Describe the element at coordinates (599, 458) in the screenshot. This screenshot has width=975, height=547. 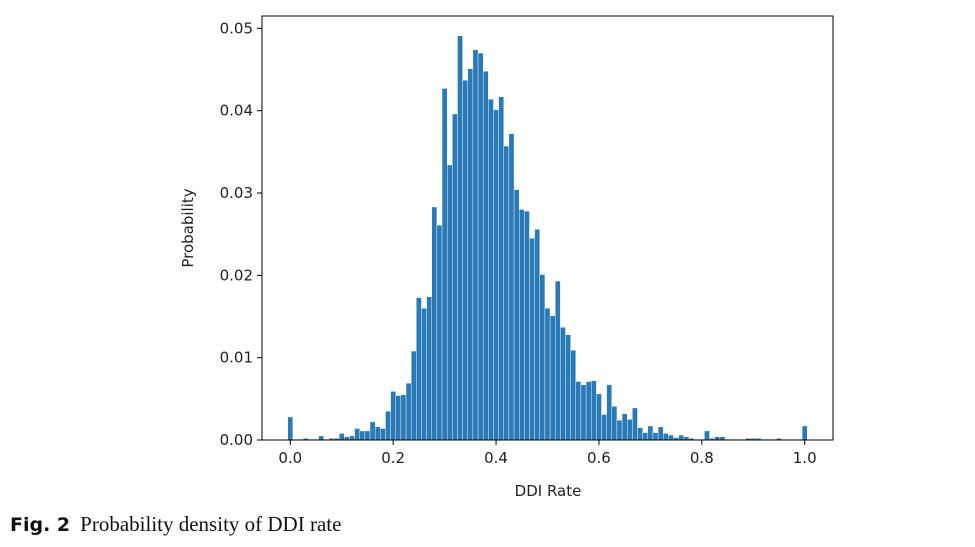
I see `x-tick-label: 0.6` at that location.